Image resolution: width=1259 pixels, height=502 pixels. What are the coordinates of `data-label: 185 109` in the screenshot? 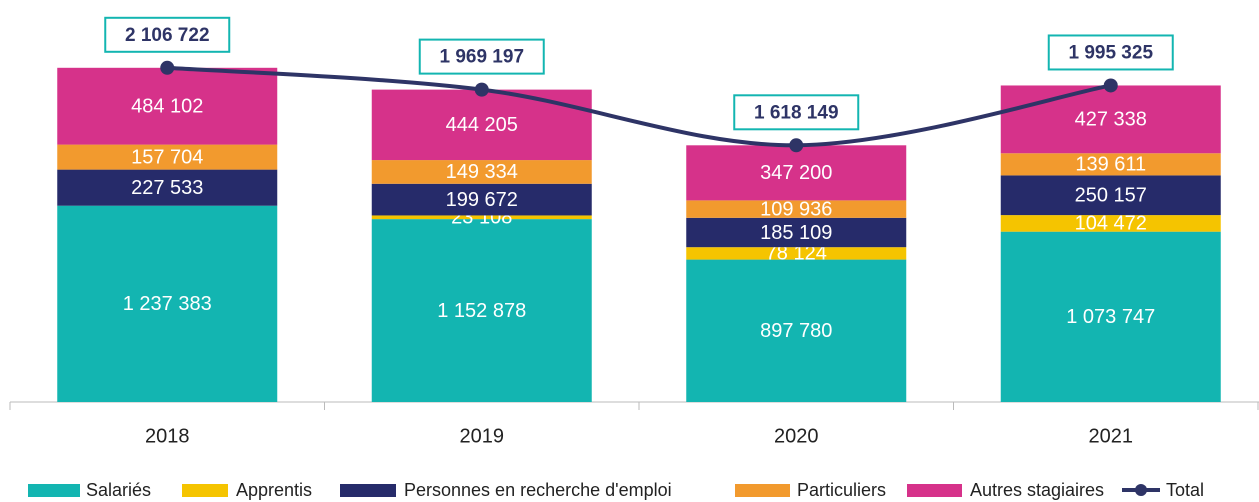 It's located at (796, 233).